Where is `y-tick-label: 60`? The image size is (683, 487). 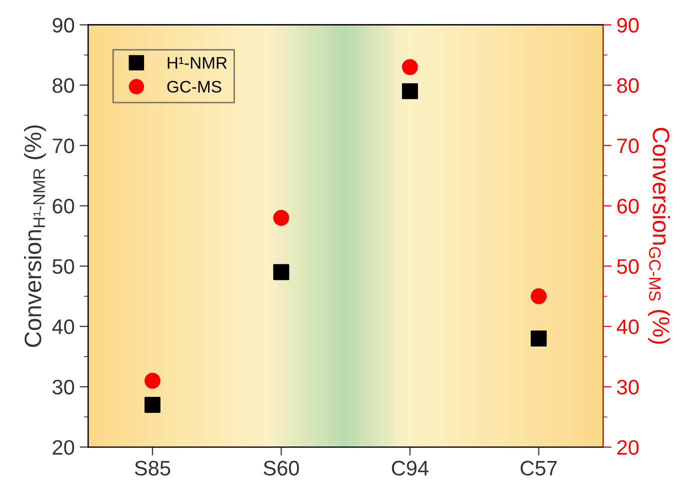 y-tick-label: 60 is located at coordinates (63, 206).